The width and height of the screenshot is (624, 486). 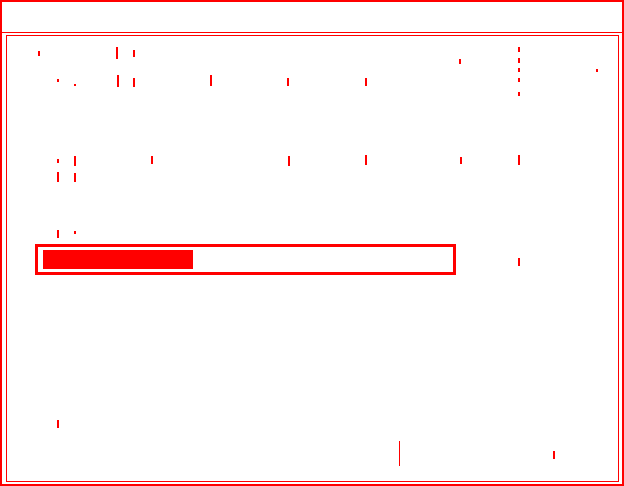 What do you see at coordinates (245, 259) in the screenshot?
I see `progress-bar` at bounding box center [245, 259].